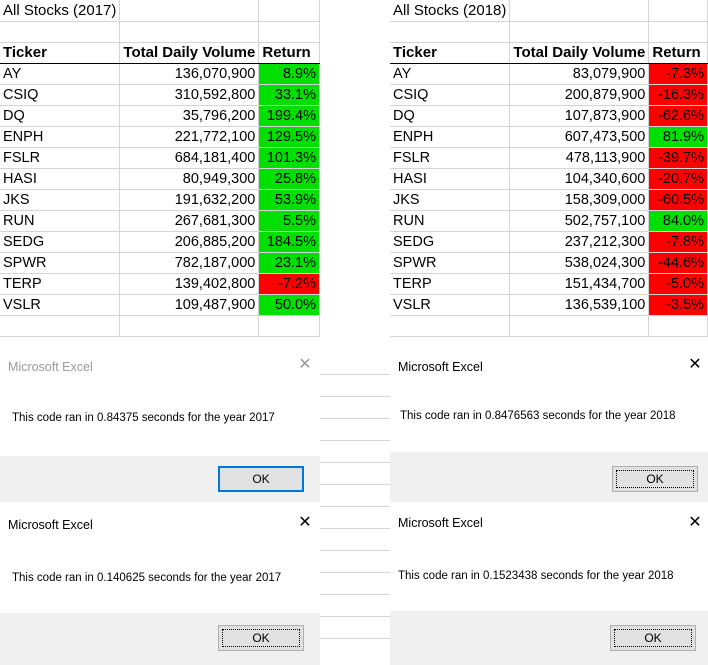  I want to click on return-cell: 129.5%, so click(289, 137).